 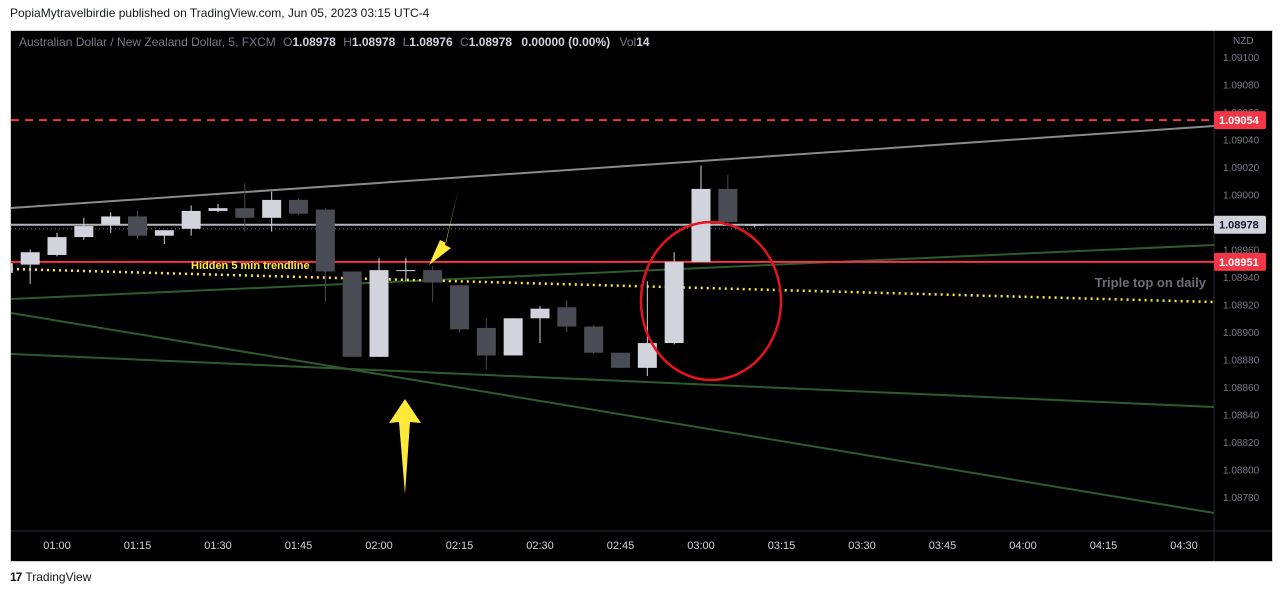 What do you see at coordinates (287, 42) in the screenshot?
I see `legend-open-label: O` at bounding box center [287, 42].